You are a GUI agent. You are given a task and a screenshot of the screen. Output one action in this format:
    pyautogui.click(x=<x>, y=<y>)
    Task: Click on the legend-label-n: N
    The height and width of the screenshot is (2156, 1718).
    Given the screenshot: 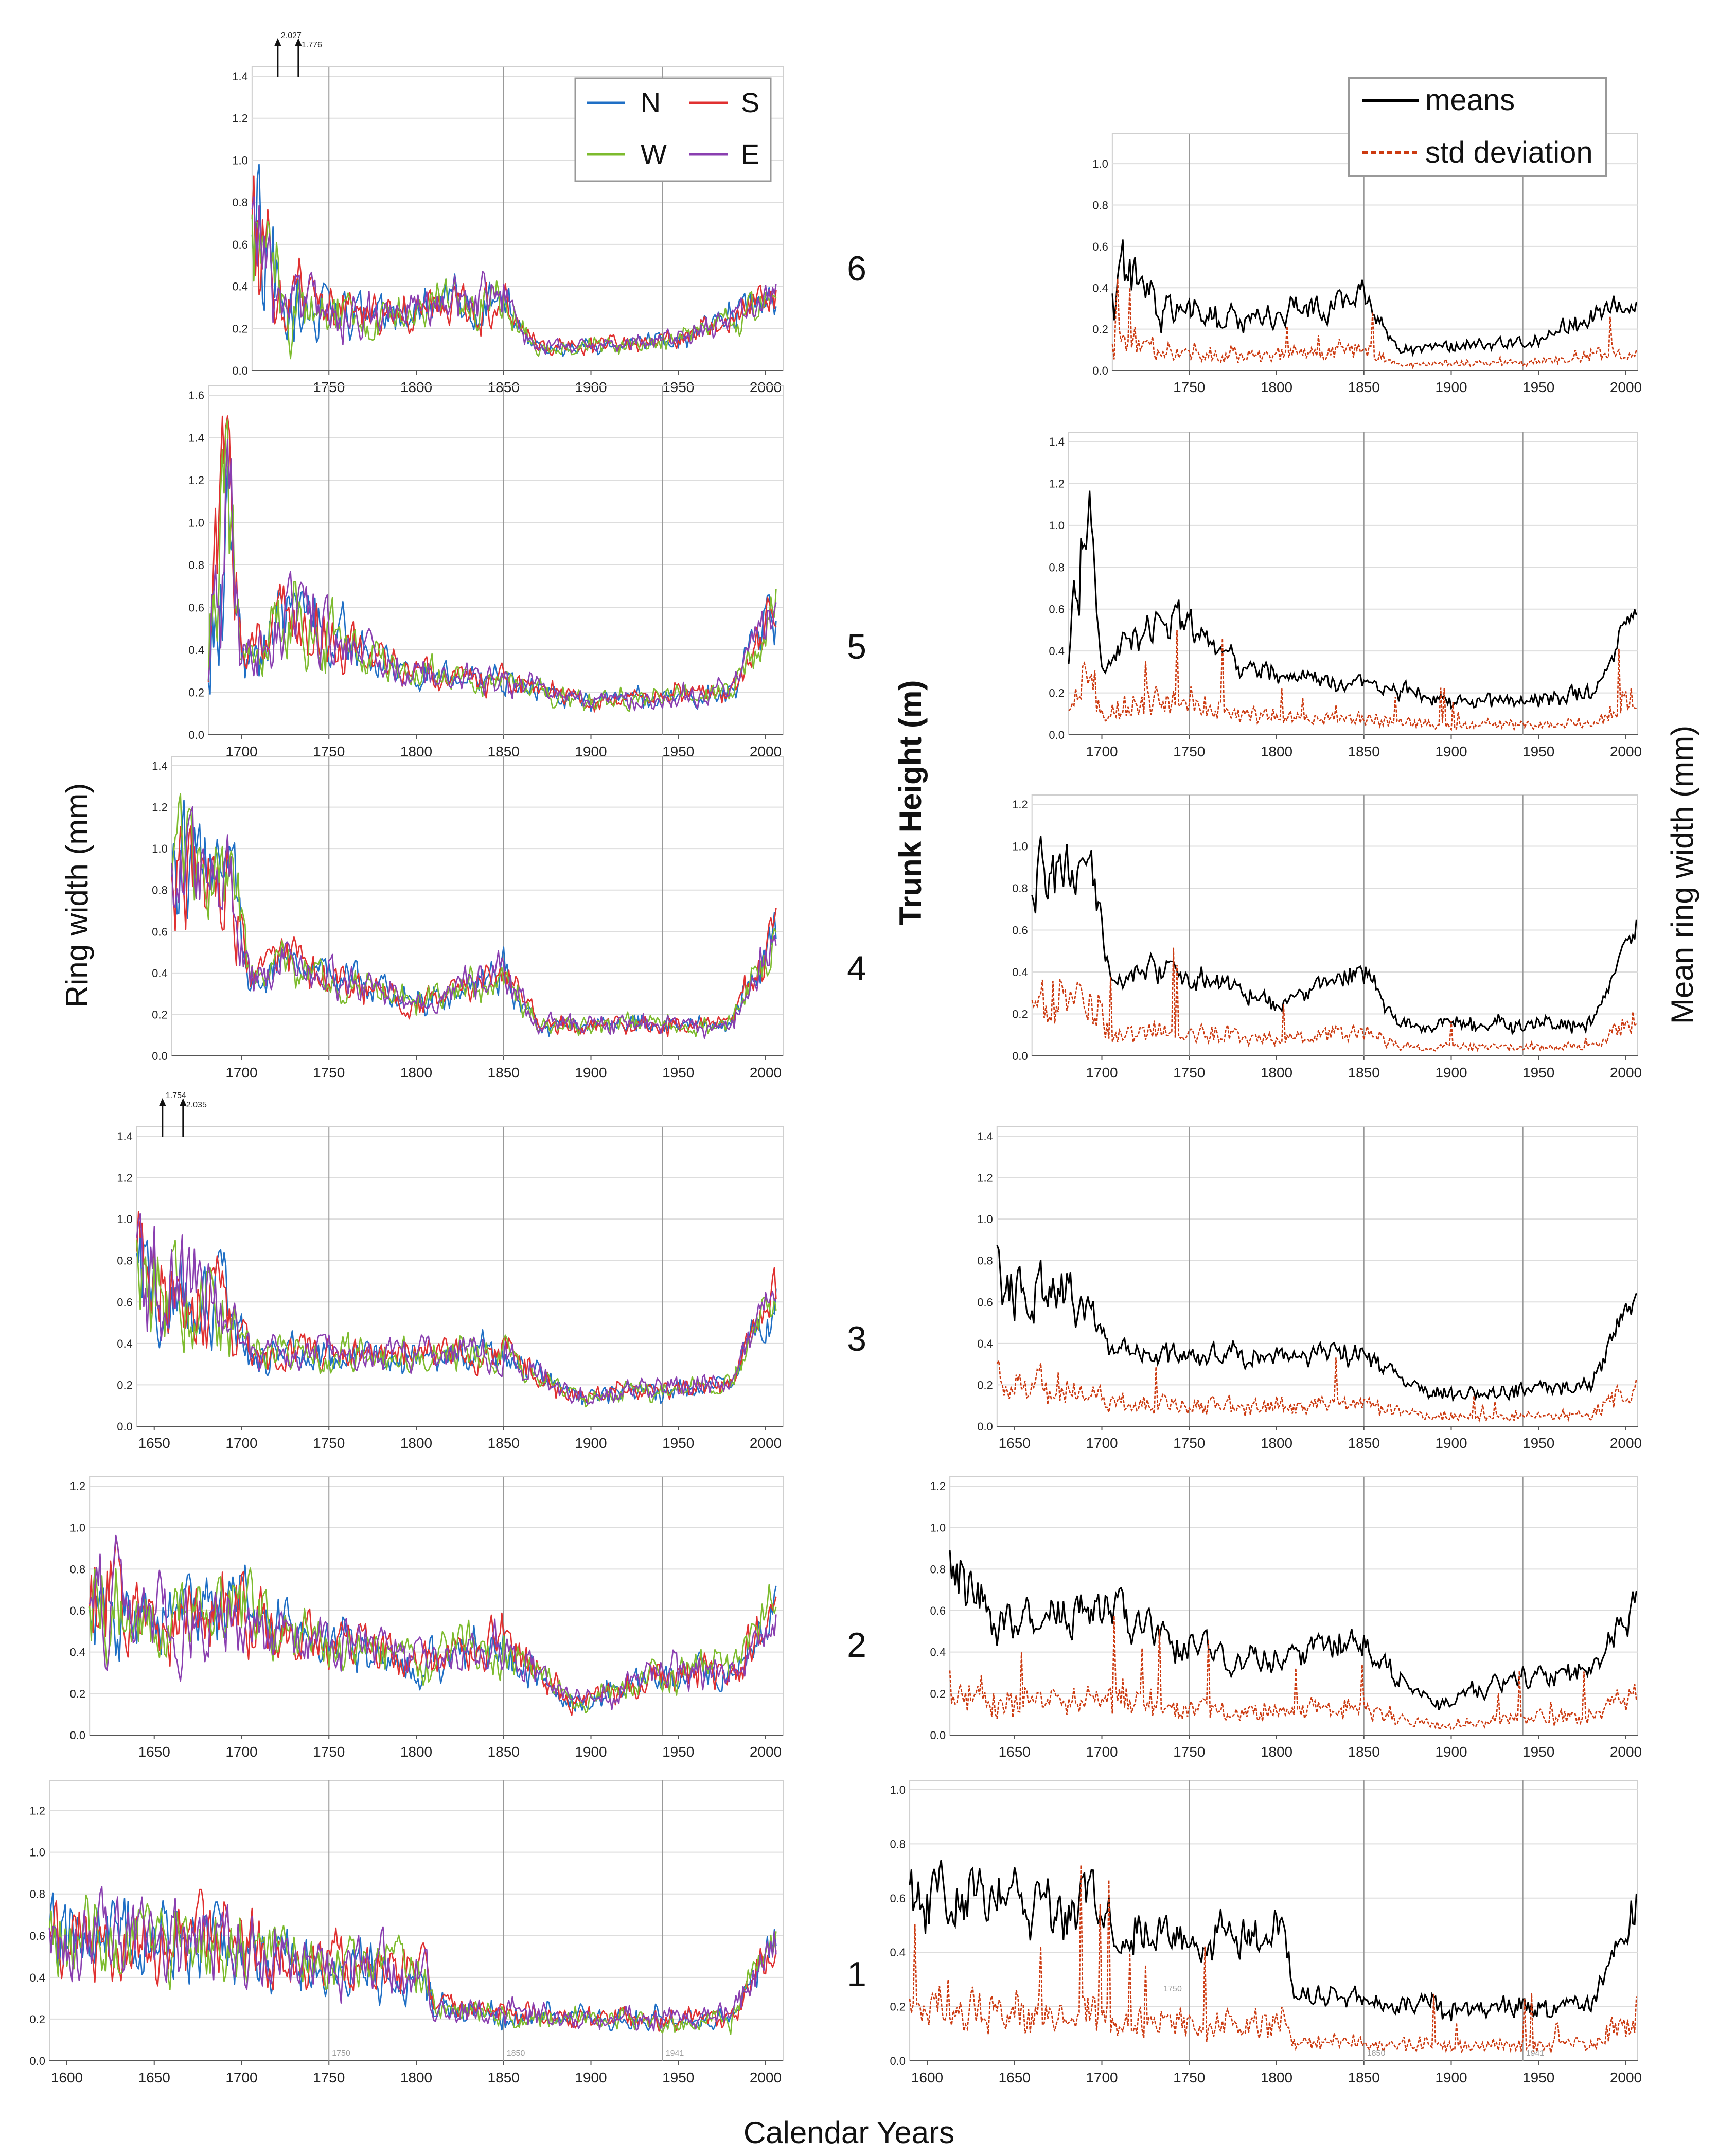 What is the action you would take?
    pyautogui.click(x=651, y=102)
    